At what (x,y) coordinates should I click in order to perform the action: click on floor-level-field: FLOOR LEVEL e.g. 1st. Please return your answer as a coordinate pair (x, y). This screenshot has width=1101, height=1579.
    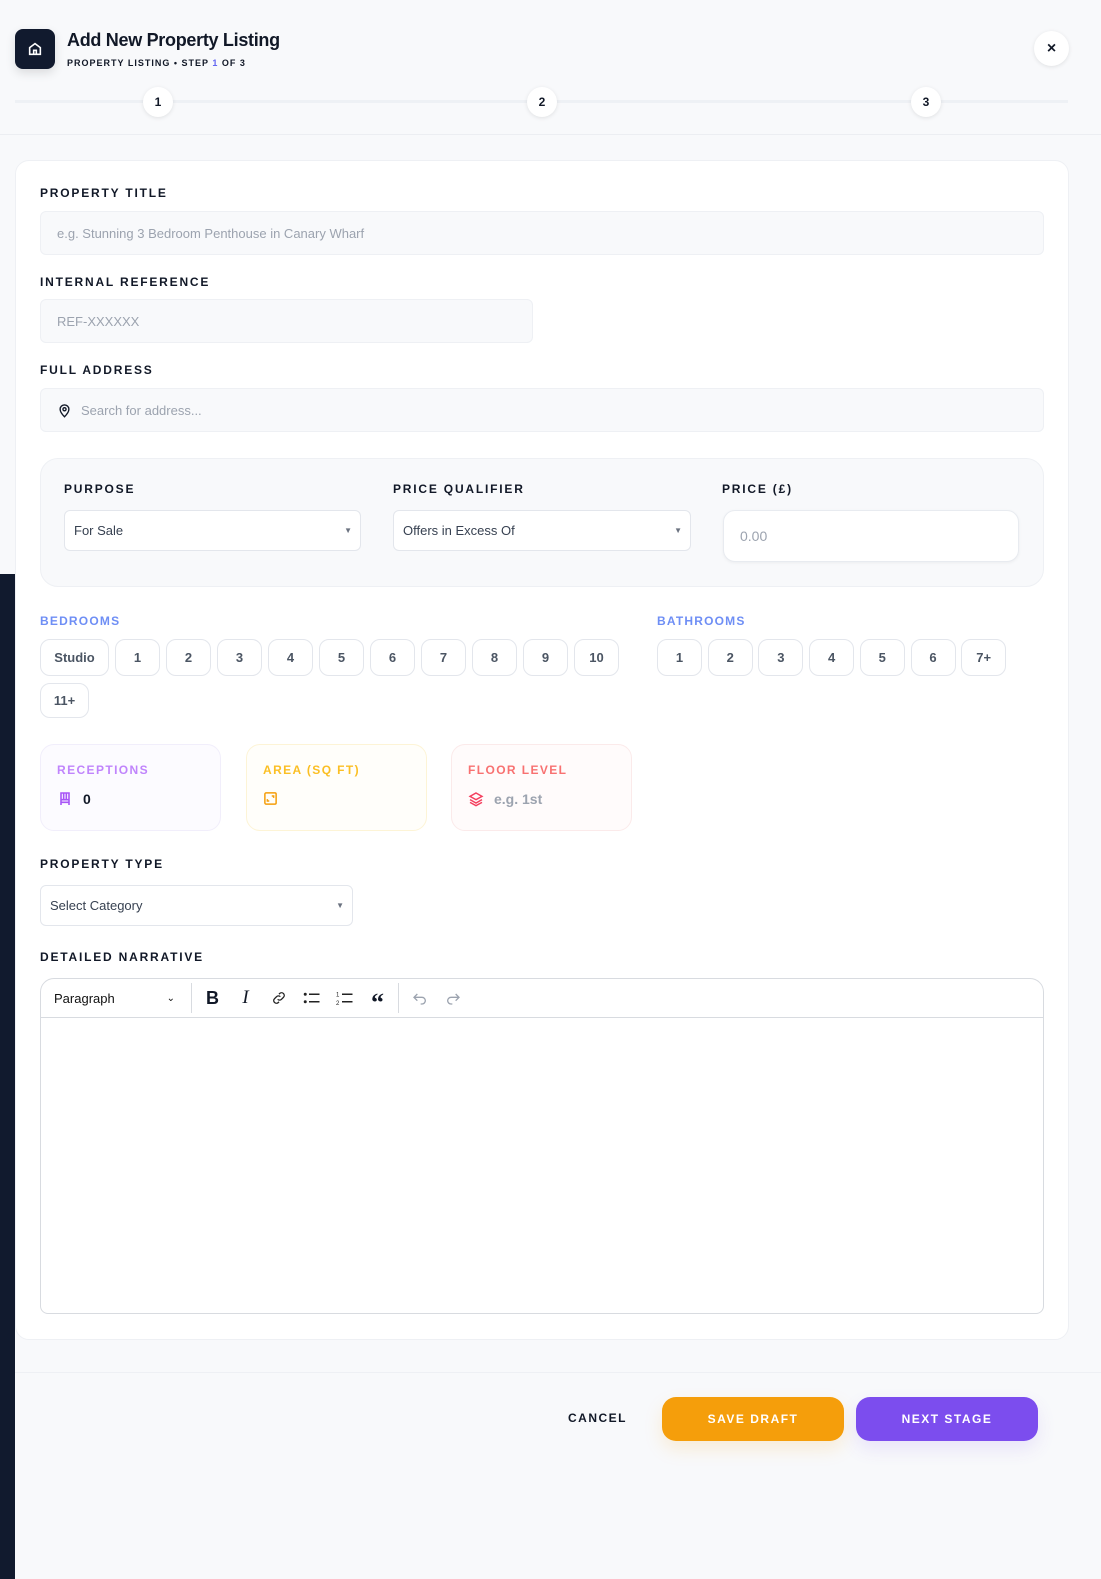
    Looking at the image, I should click on (541, 787).